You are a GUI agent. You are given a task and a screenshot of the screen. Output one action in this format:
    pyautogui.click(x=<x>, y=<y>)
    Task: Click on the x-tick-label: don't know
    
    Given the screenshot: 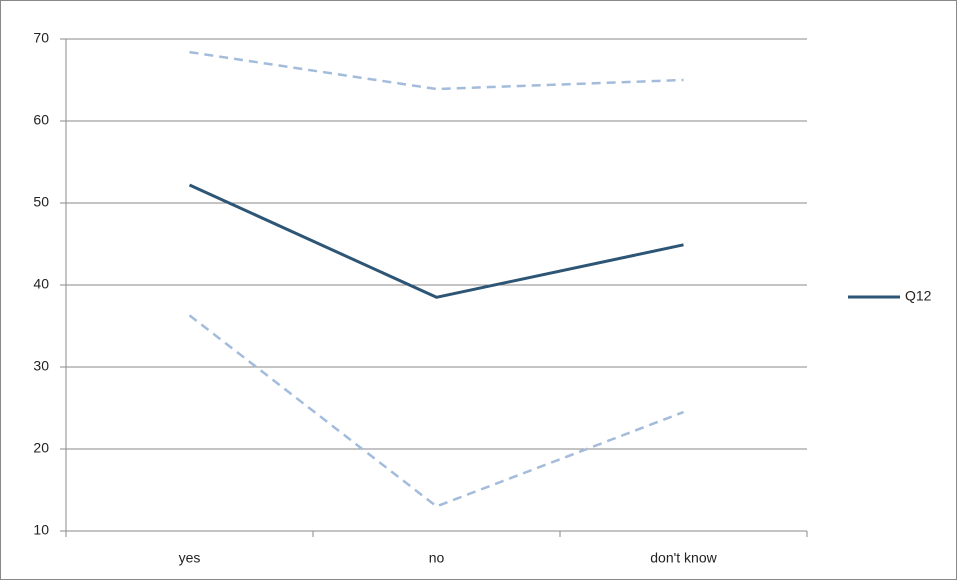 What is the action you would take?
    pyautogui.click(x=683, y=558)
    